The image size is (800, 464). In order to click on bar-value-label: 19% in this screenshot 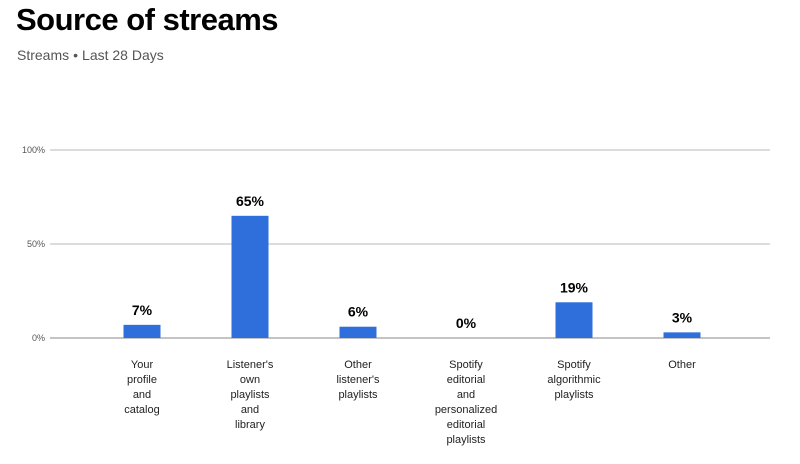, I will do `click(574, 287)`.